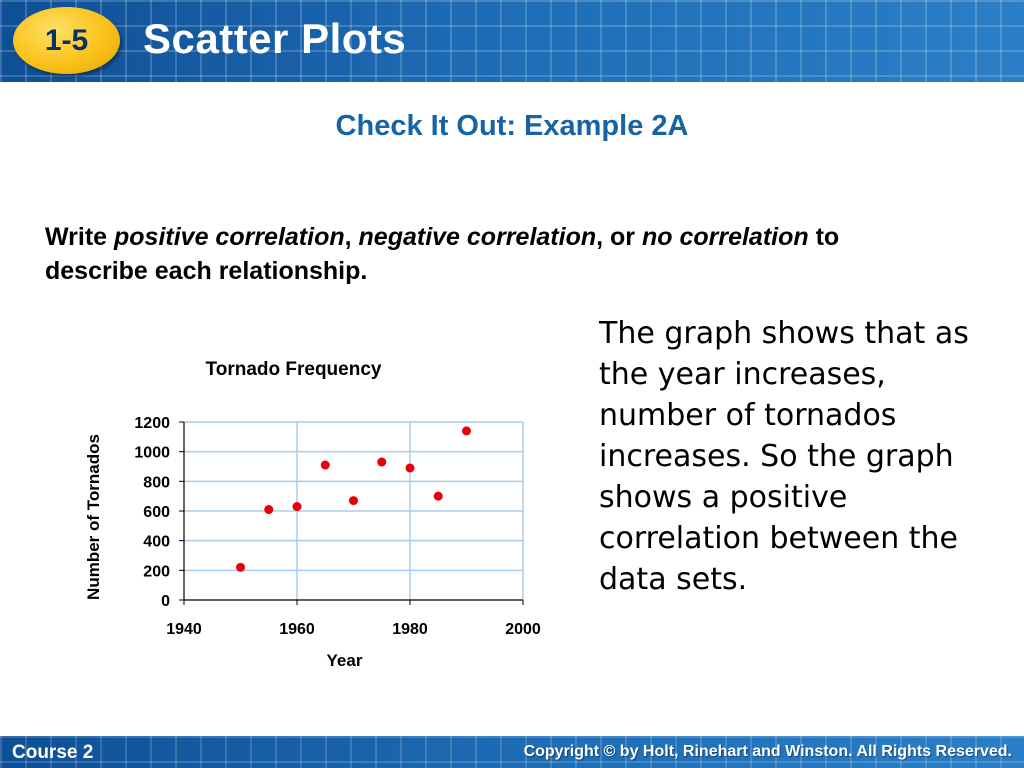 The image size is (1024, 768). Describe the element at coordinates (523, 629) in the screenshot. I see `x-tick-label: 2000` at that location.